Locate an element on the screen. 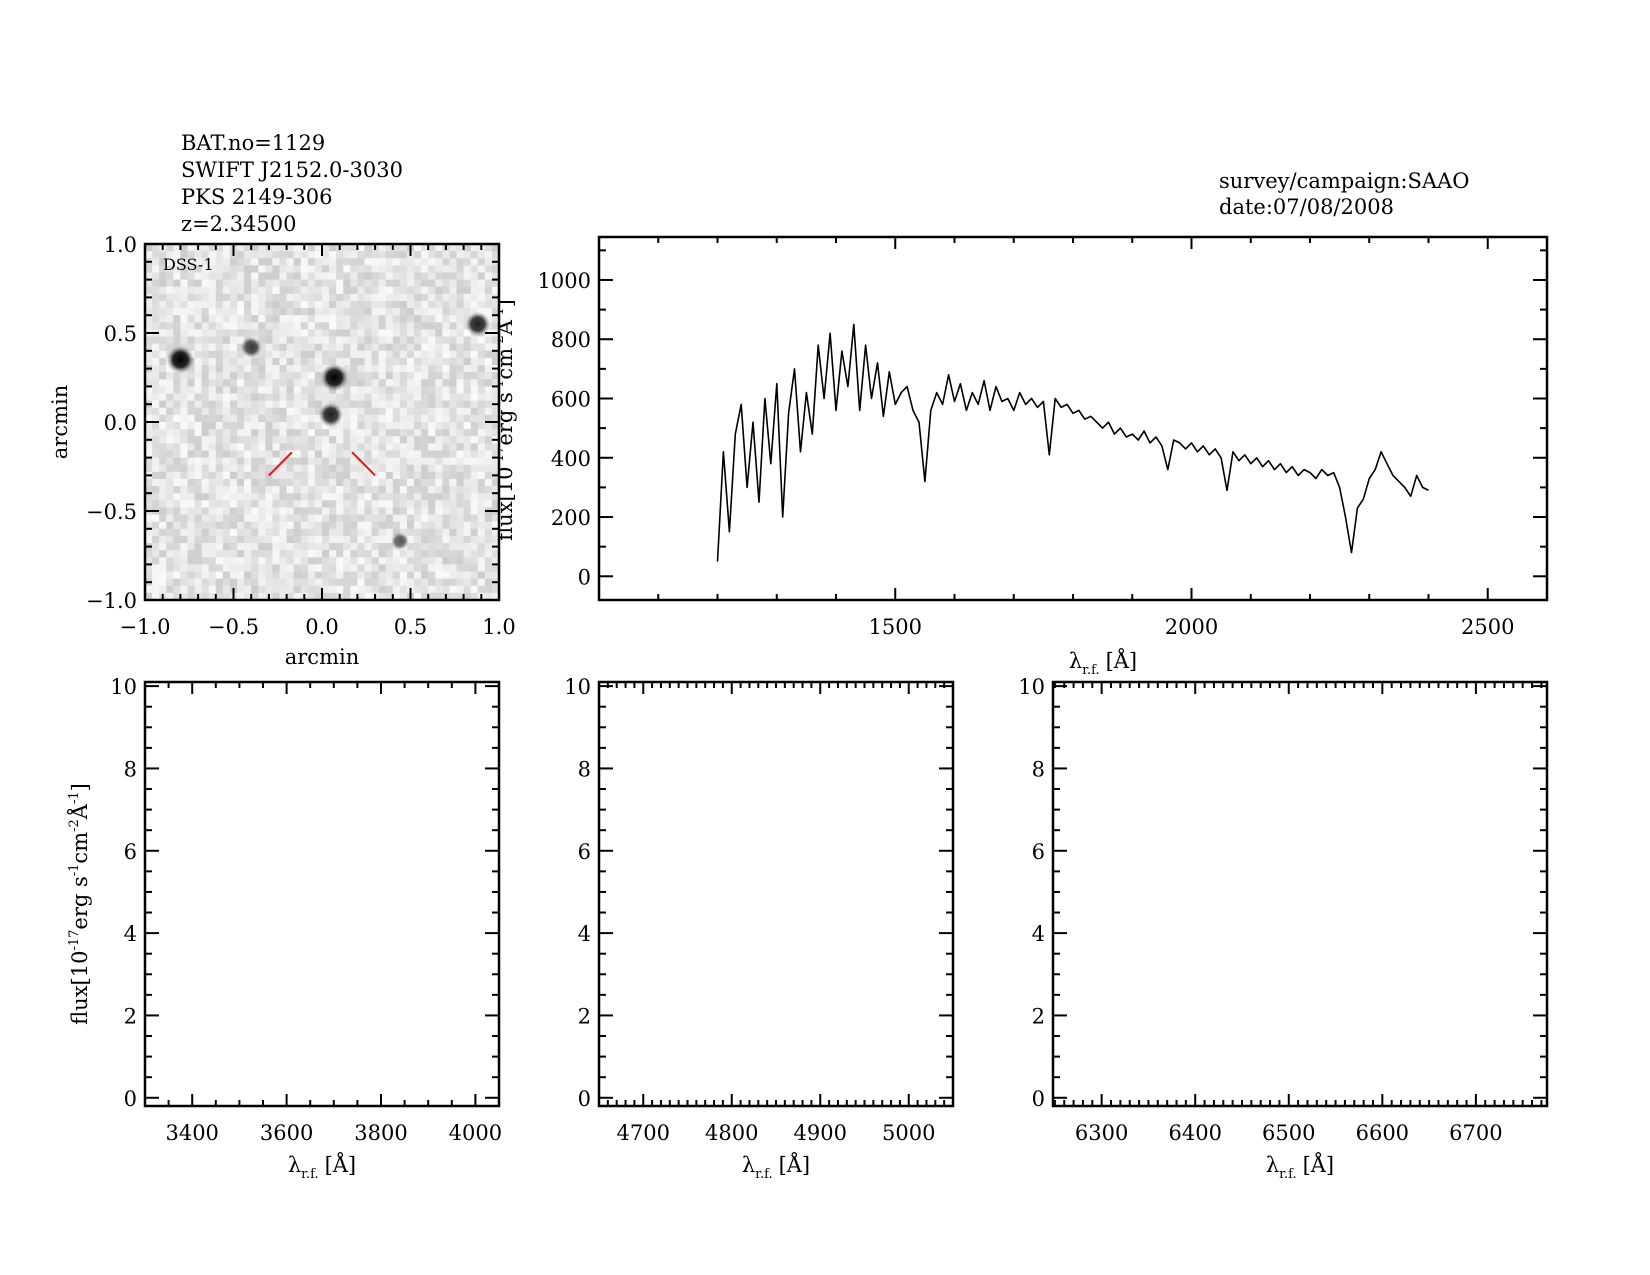 The width and height of the screenshot is (1650, 1275). y-tick-label: 6 is located at coordinates (584, 852).